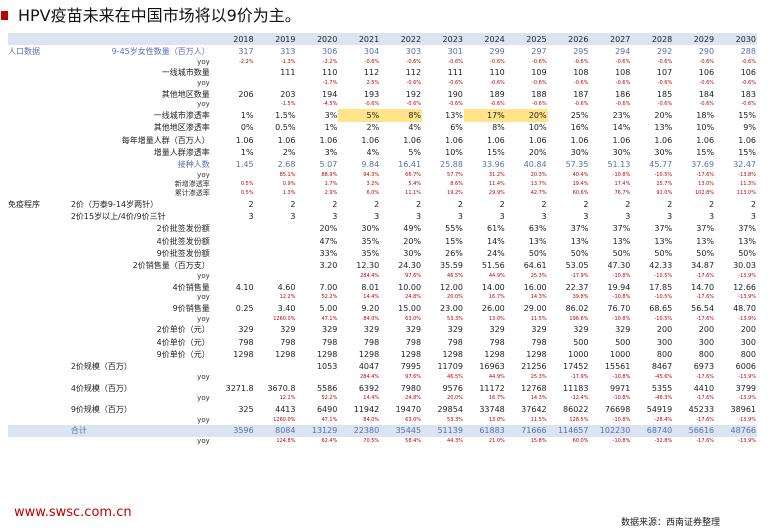 This screenshot has width=777, height=532. What do you see at coordinates (371, 174) in the screenshot?
I see `table-cell: 94.3%` at bounding box center [371, 174].